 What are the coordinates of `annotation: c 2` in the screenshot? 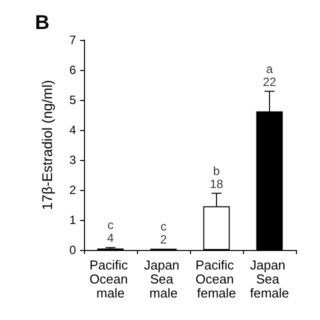 It's located at (164, 232).